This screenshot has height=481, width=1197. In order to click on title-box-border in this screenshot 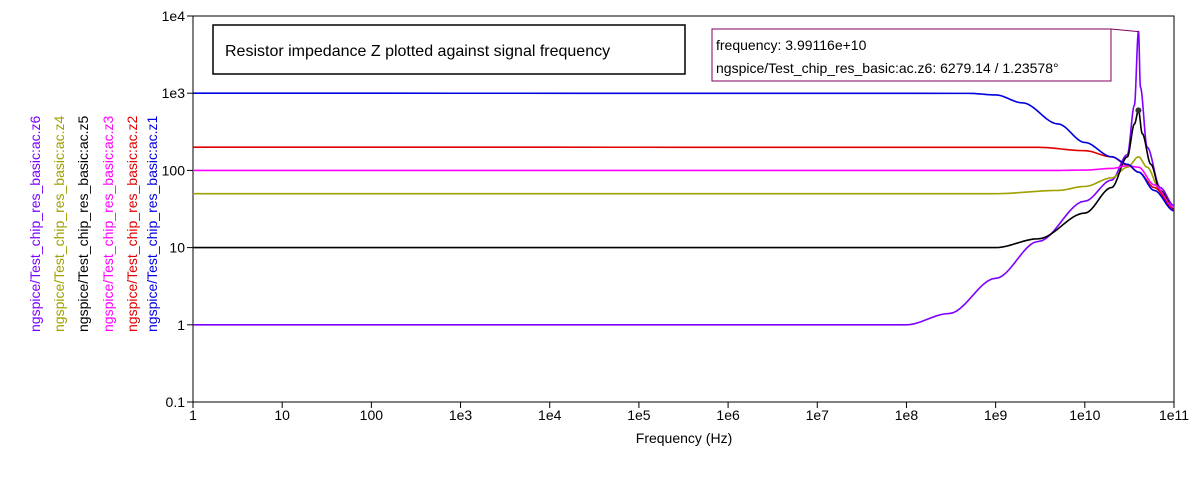, I will do `click(449, 49)`.